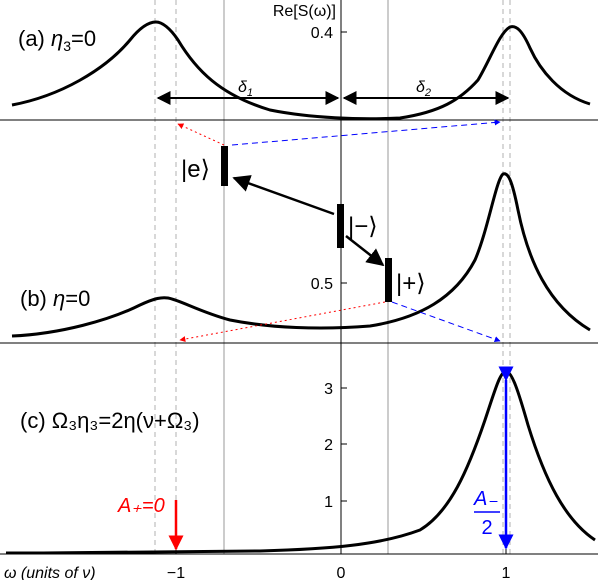  I want to click on state-plus-label: |+⟩, so click(411, 283).